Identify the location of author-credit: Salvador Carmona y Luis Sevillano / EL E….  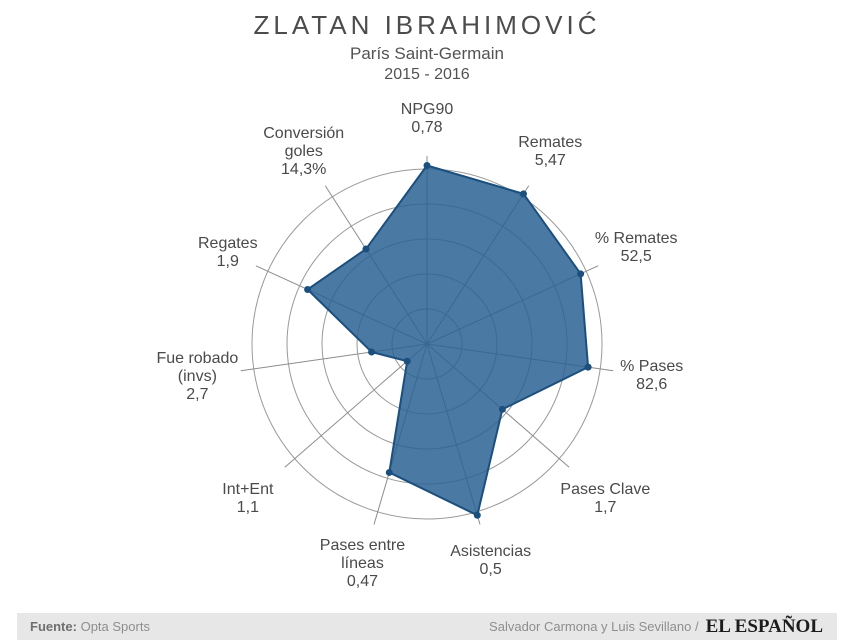
(663, 626).